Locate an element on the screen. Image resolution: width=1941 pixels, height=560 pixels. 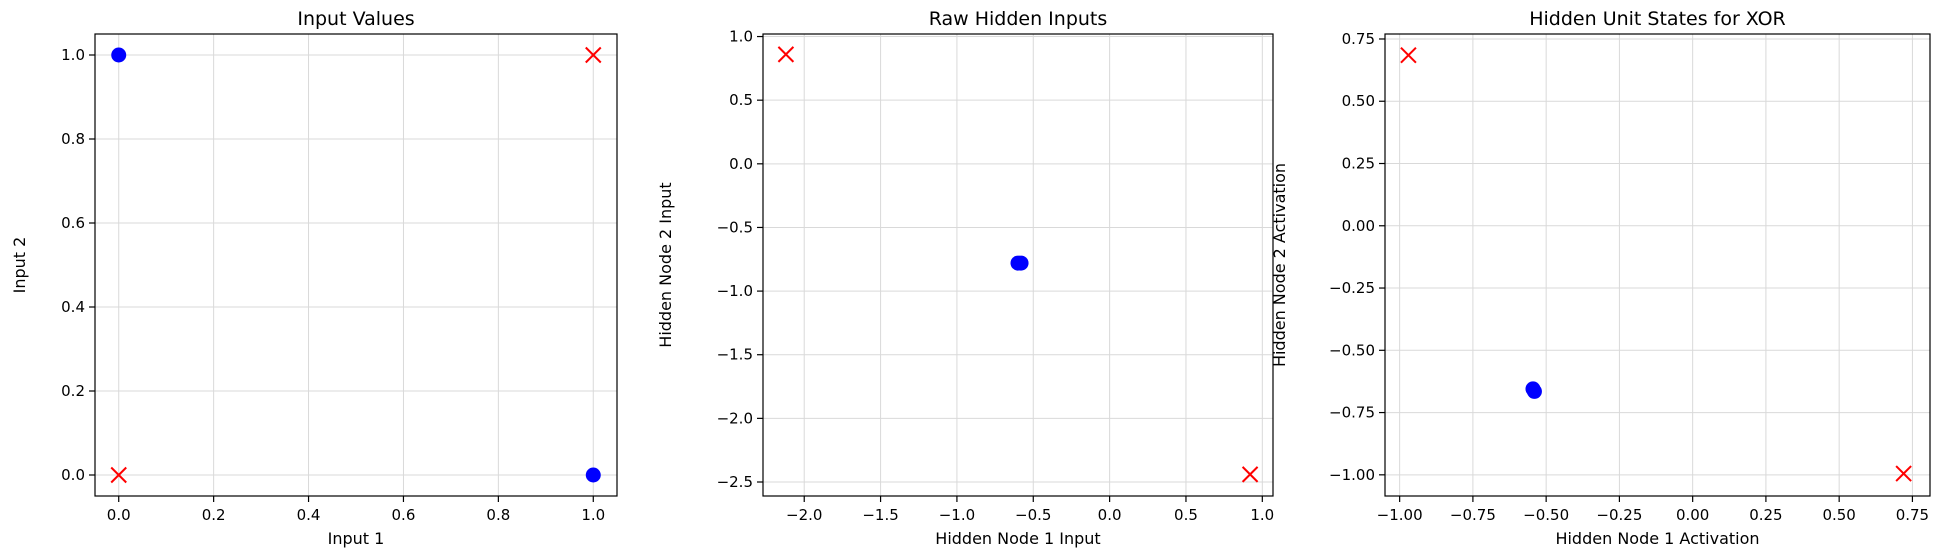
x-tick-label: 0.6 is located at coordinates (404, 515).